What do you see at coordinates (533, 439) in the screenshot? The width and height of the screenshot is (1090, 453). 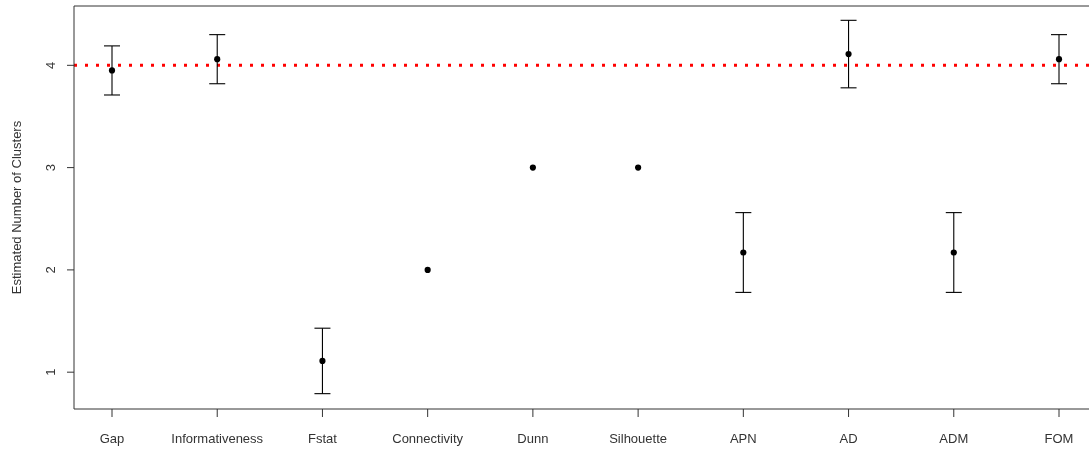 I see `x-tick-label: Dunn` at bounding box center [533, 439].